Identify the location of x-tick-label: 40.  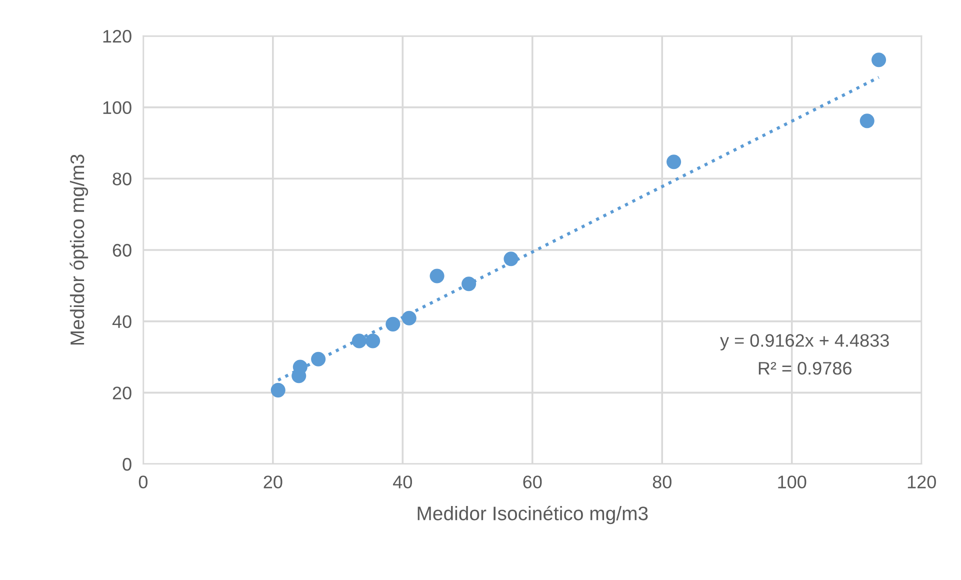
(402, 482).